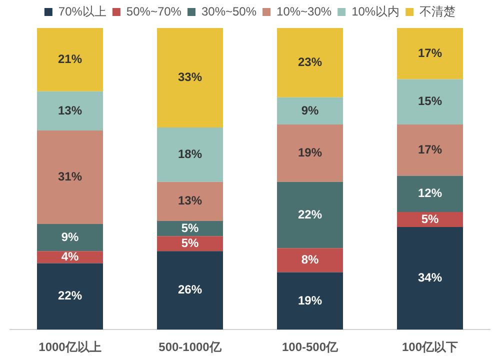  What do you see at coordinates (82, 11) in the screenshot?
I see `legend-label: 70%以上` at bounding box center [82, 11].